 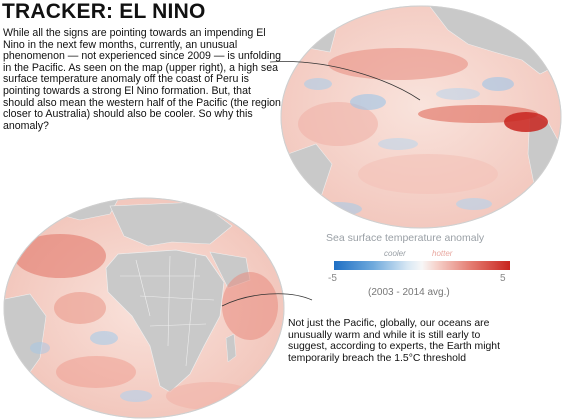 I want to click on legend-cooler-label: cooler, so click(x=395, y=253).